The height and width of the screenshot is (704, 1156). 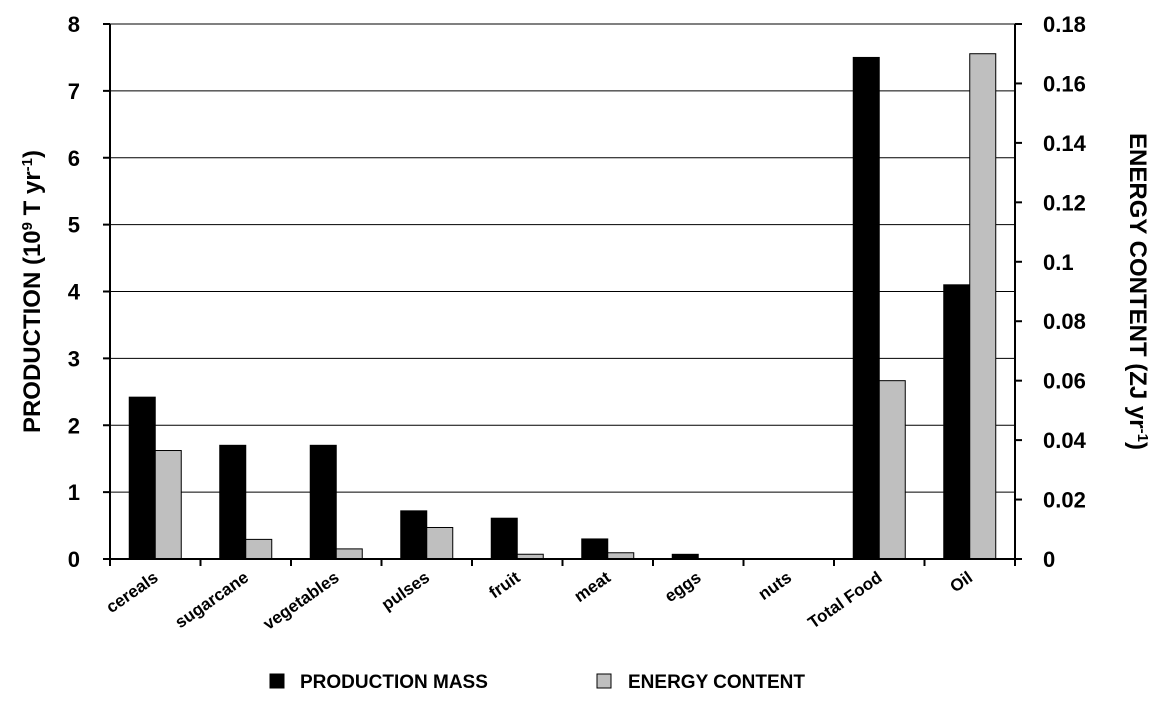 I want to click on category-label: vegetables, so click(x=301, y=601).